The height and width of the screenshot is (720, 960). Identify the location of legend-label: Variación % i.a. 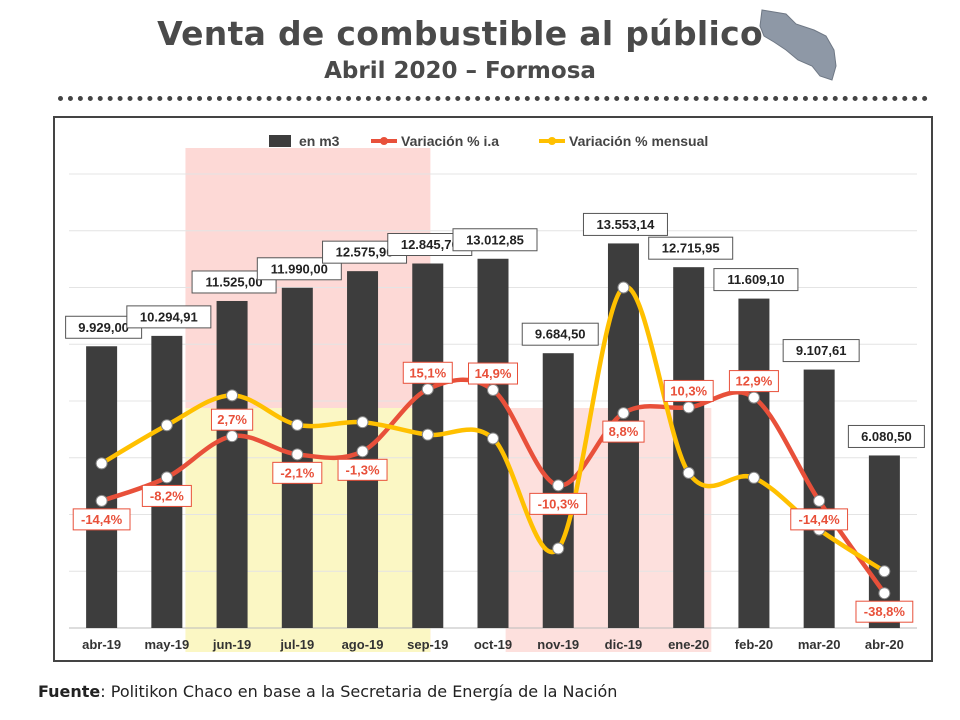
(450, 141).